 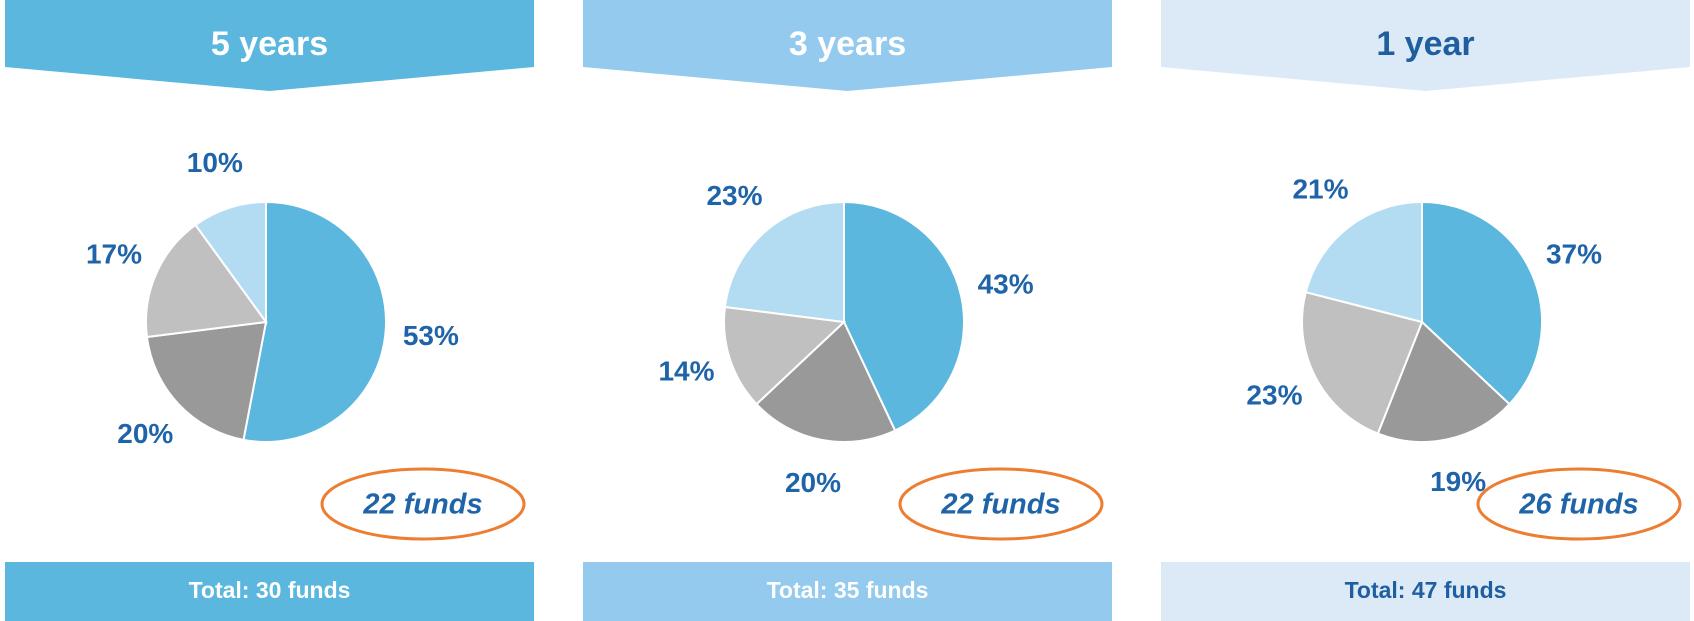 What do you see at coordinates (1006, 283) in the screenshot?
I see `slice-label: 43%` at bounding box center [1006, 283].